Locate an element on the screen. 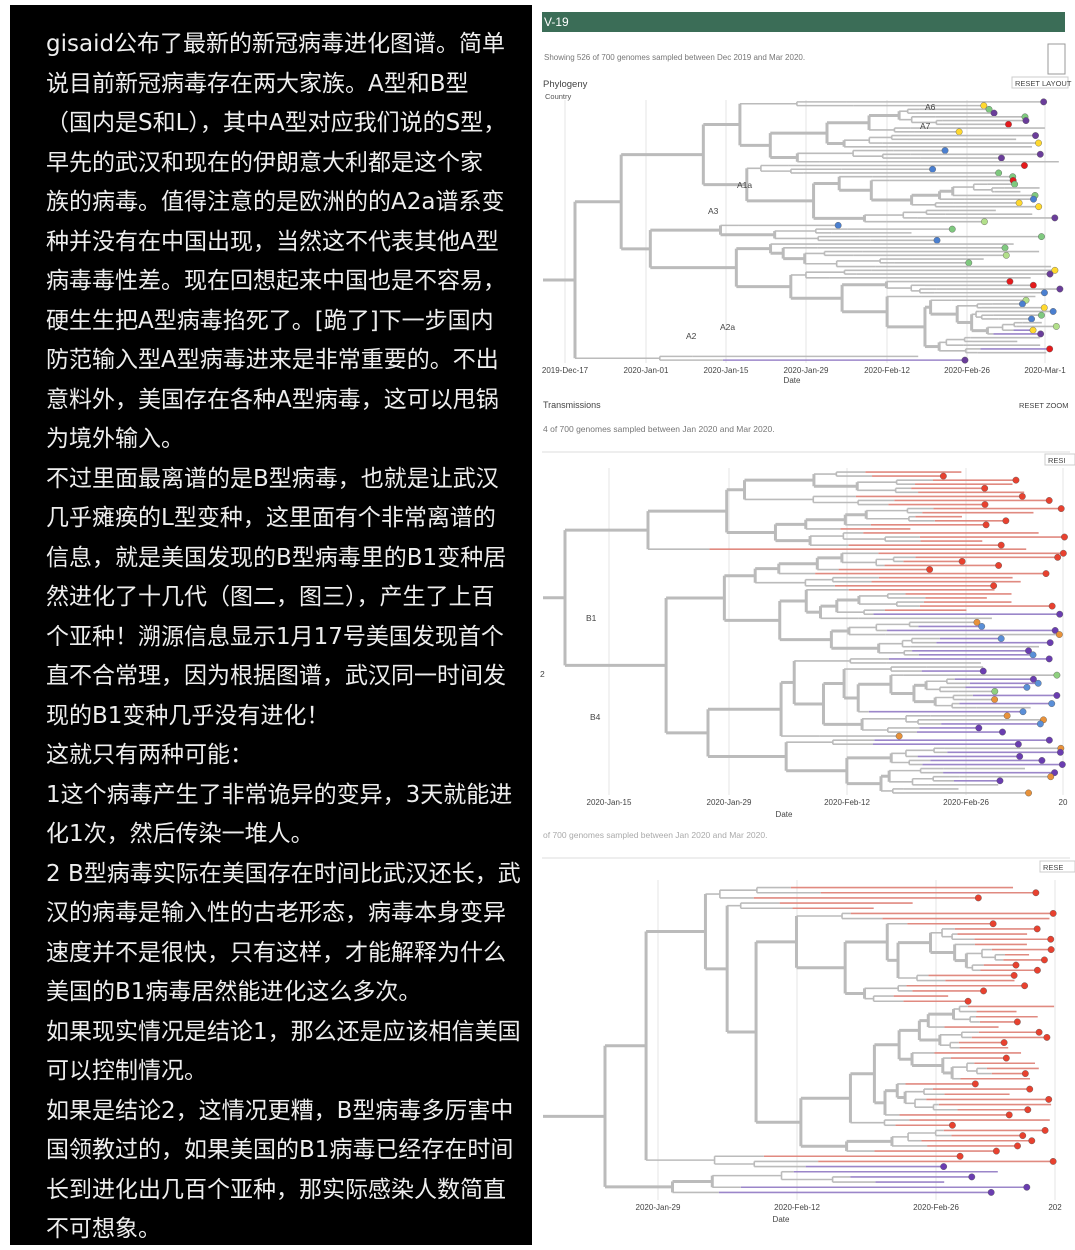  x-tick-label: 2020-Jan-15 is located at coordinates (609, 802).